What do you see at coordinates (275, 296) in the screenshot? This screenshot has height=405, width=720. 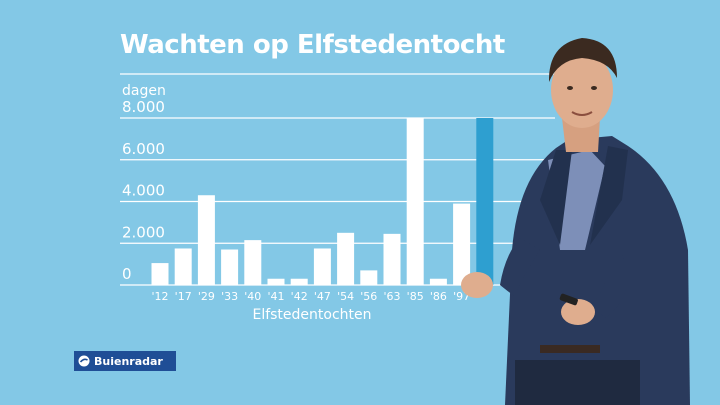 I see `x-tick-label: '41` at bounding box center [275, 296].